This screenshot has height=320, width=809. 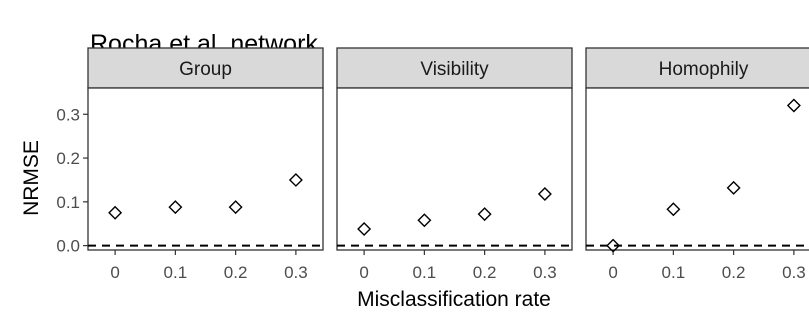 I want to click on y-tick-label: 0.0, so click(x=68, y=246).